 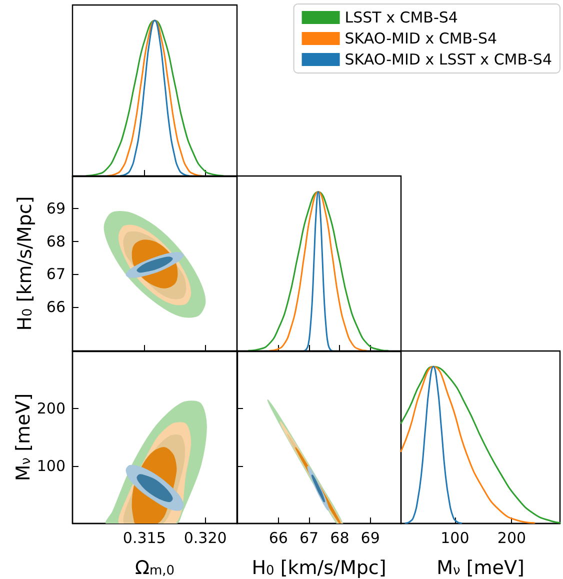 I want to click on y-axis-title: Mν [meV], so click(x=23, y=437).